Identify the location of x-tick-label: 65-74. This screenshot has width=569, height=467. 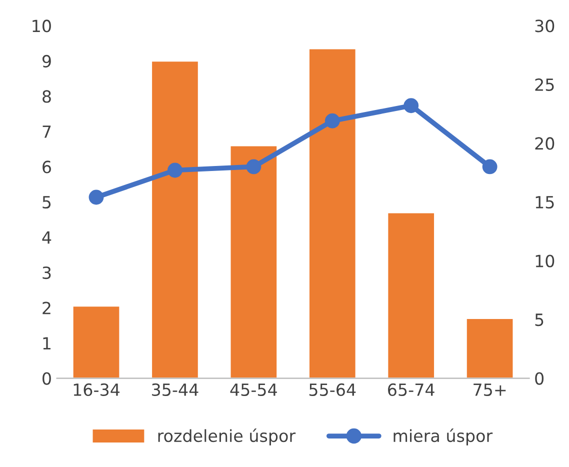
(411, 389).